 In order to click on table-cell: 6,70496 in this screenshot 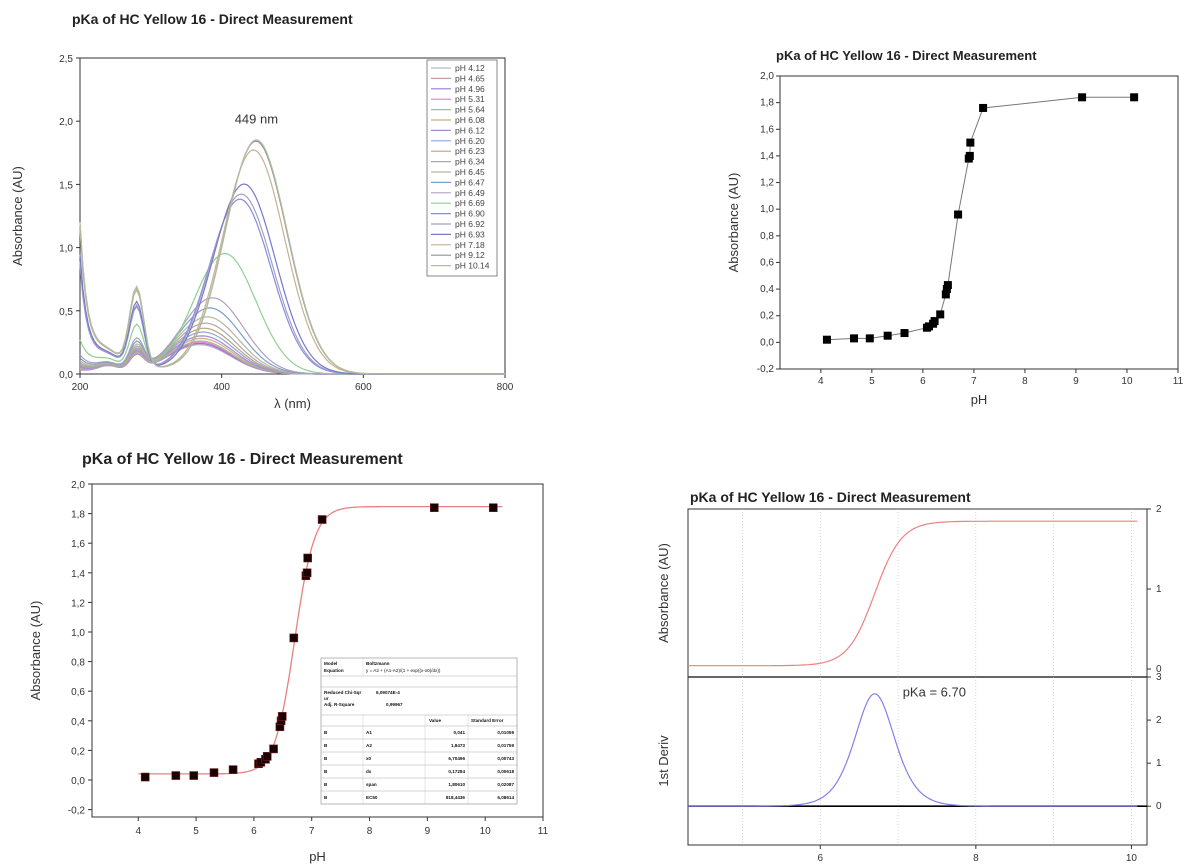, I will do `click(456, 758)`.